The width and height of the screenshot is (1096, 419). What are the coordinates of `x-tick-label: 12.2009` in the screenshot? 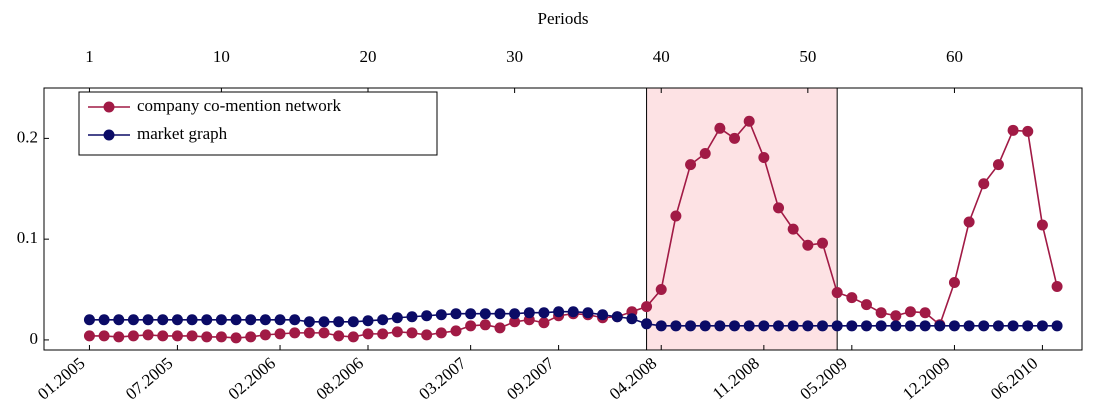 It's located at (926, 379).